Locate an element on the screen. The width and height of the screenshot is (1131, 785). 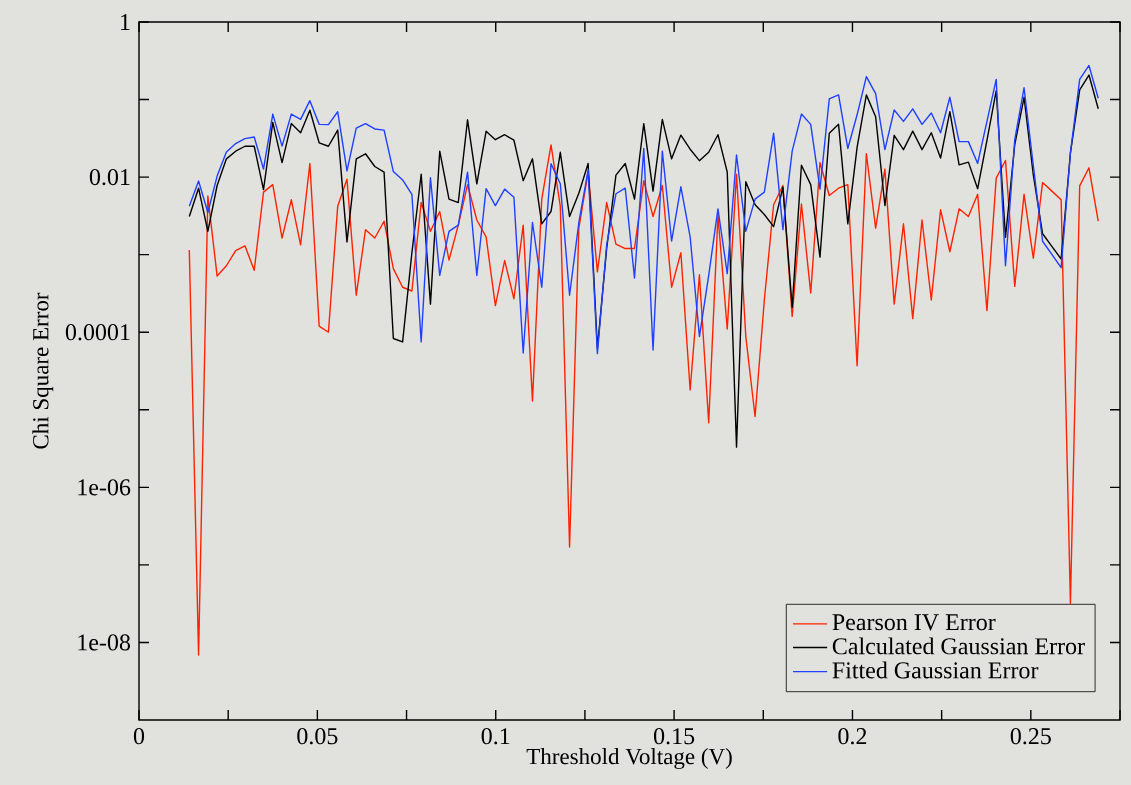
x-tick-label: 0.25 is located at coordinates (1030, 736).